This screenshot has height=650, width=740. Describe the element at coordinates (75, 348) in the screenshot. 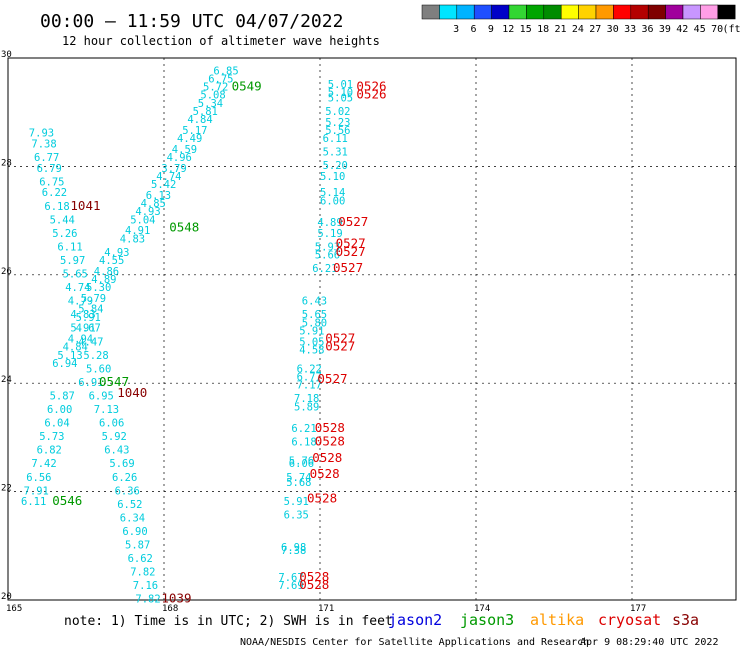

I see `wave-height-label: 4.84` at that location.